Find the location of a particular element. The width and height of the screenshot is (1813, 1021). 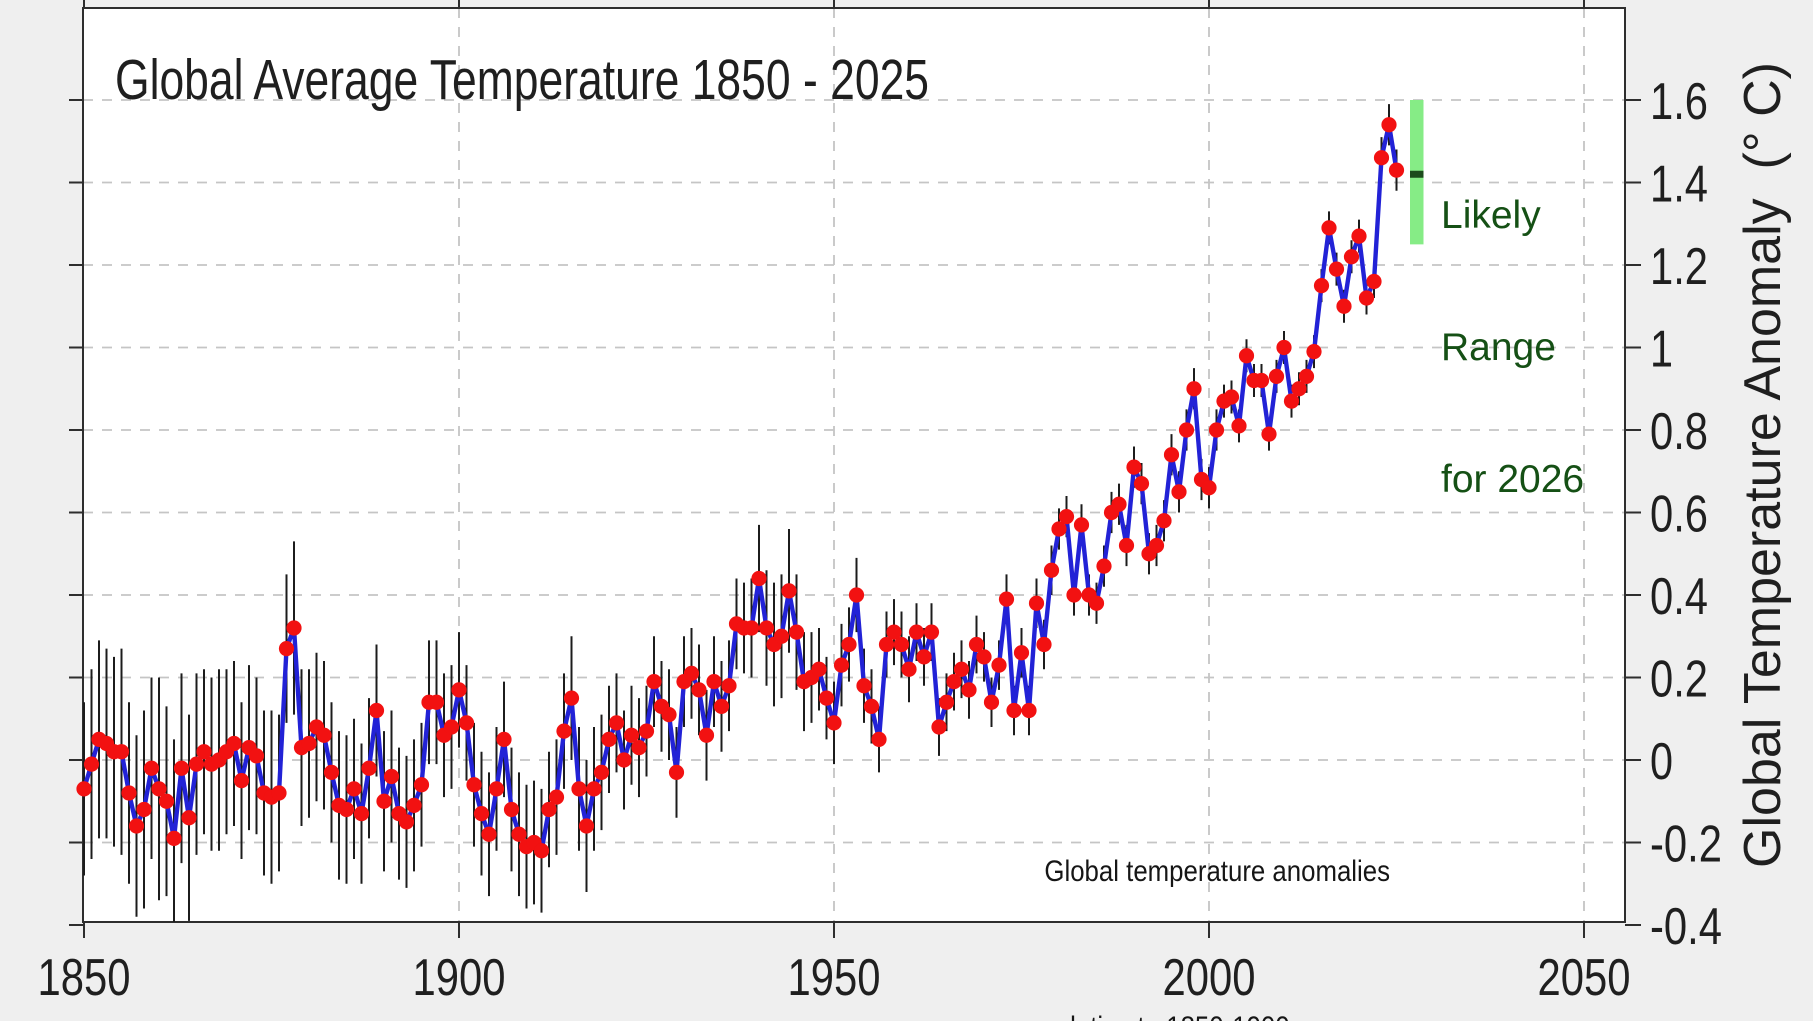

forecast-label-line-1: Likely is located at coordinates (1491, 215).